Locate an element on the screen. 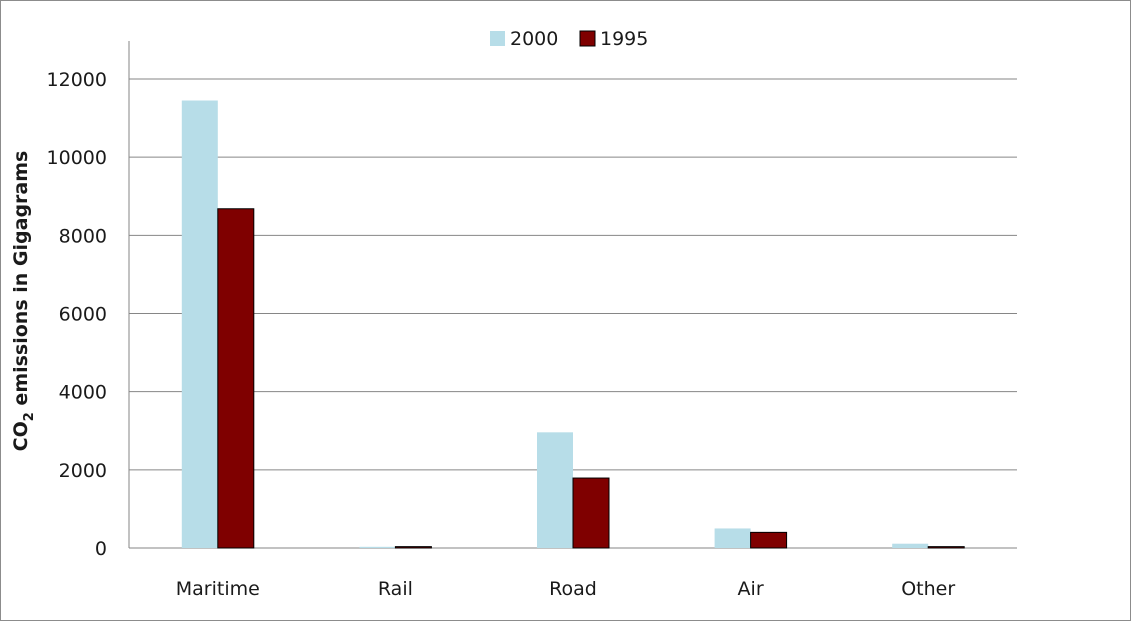 The height and width of the screenshot is (622, 1131). legend-label-2000: 2000 is located at coordinates (534, 39).